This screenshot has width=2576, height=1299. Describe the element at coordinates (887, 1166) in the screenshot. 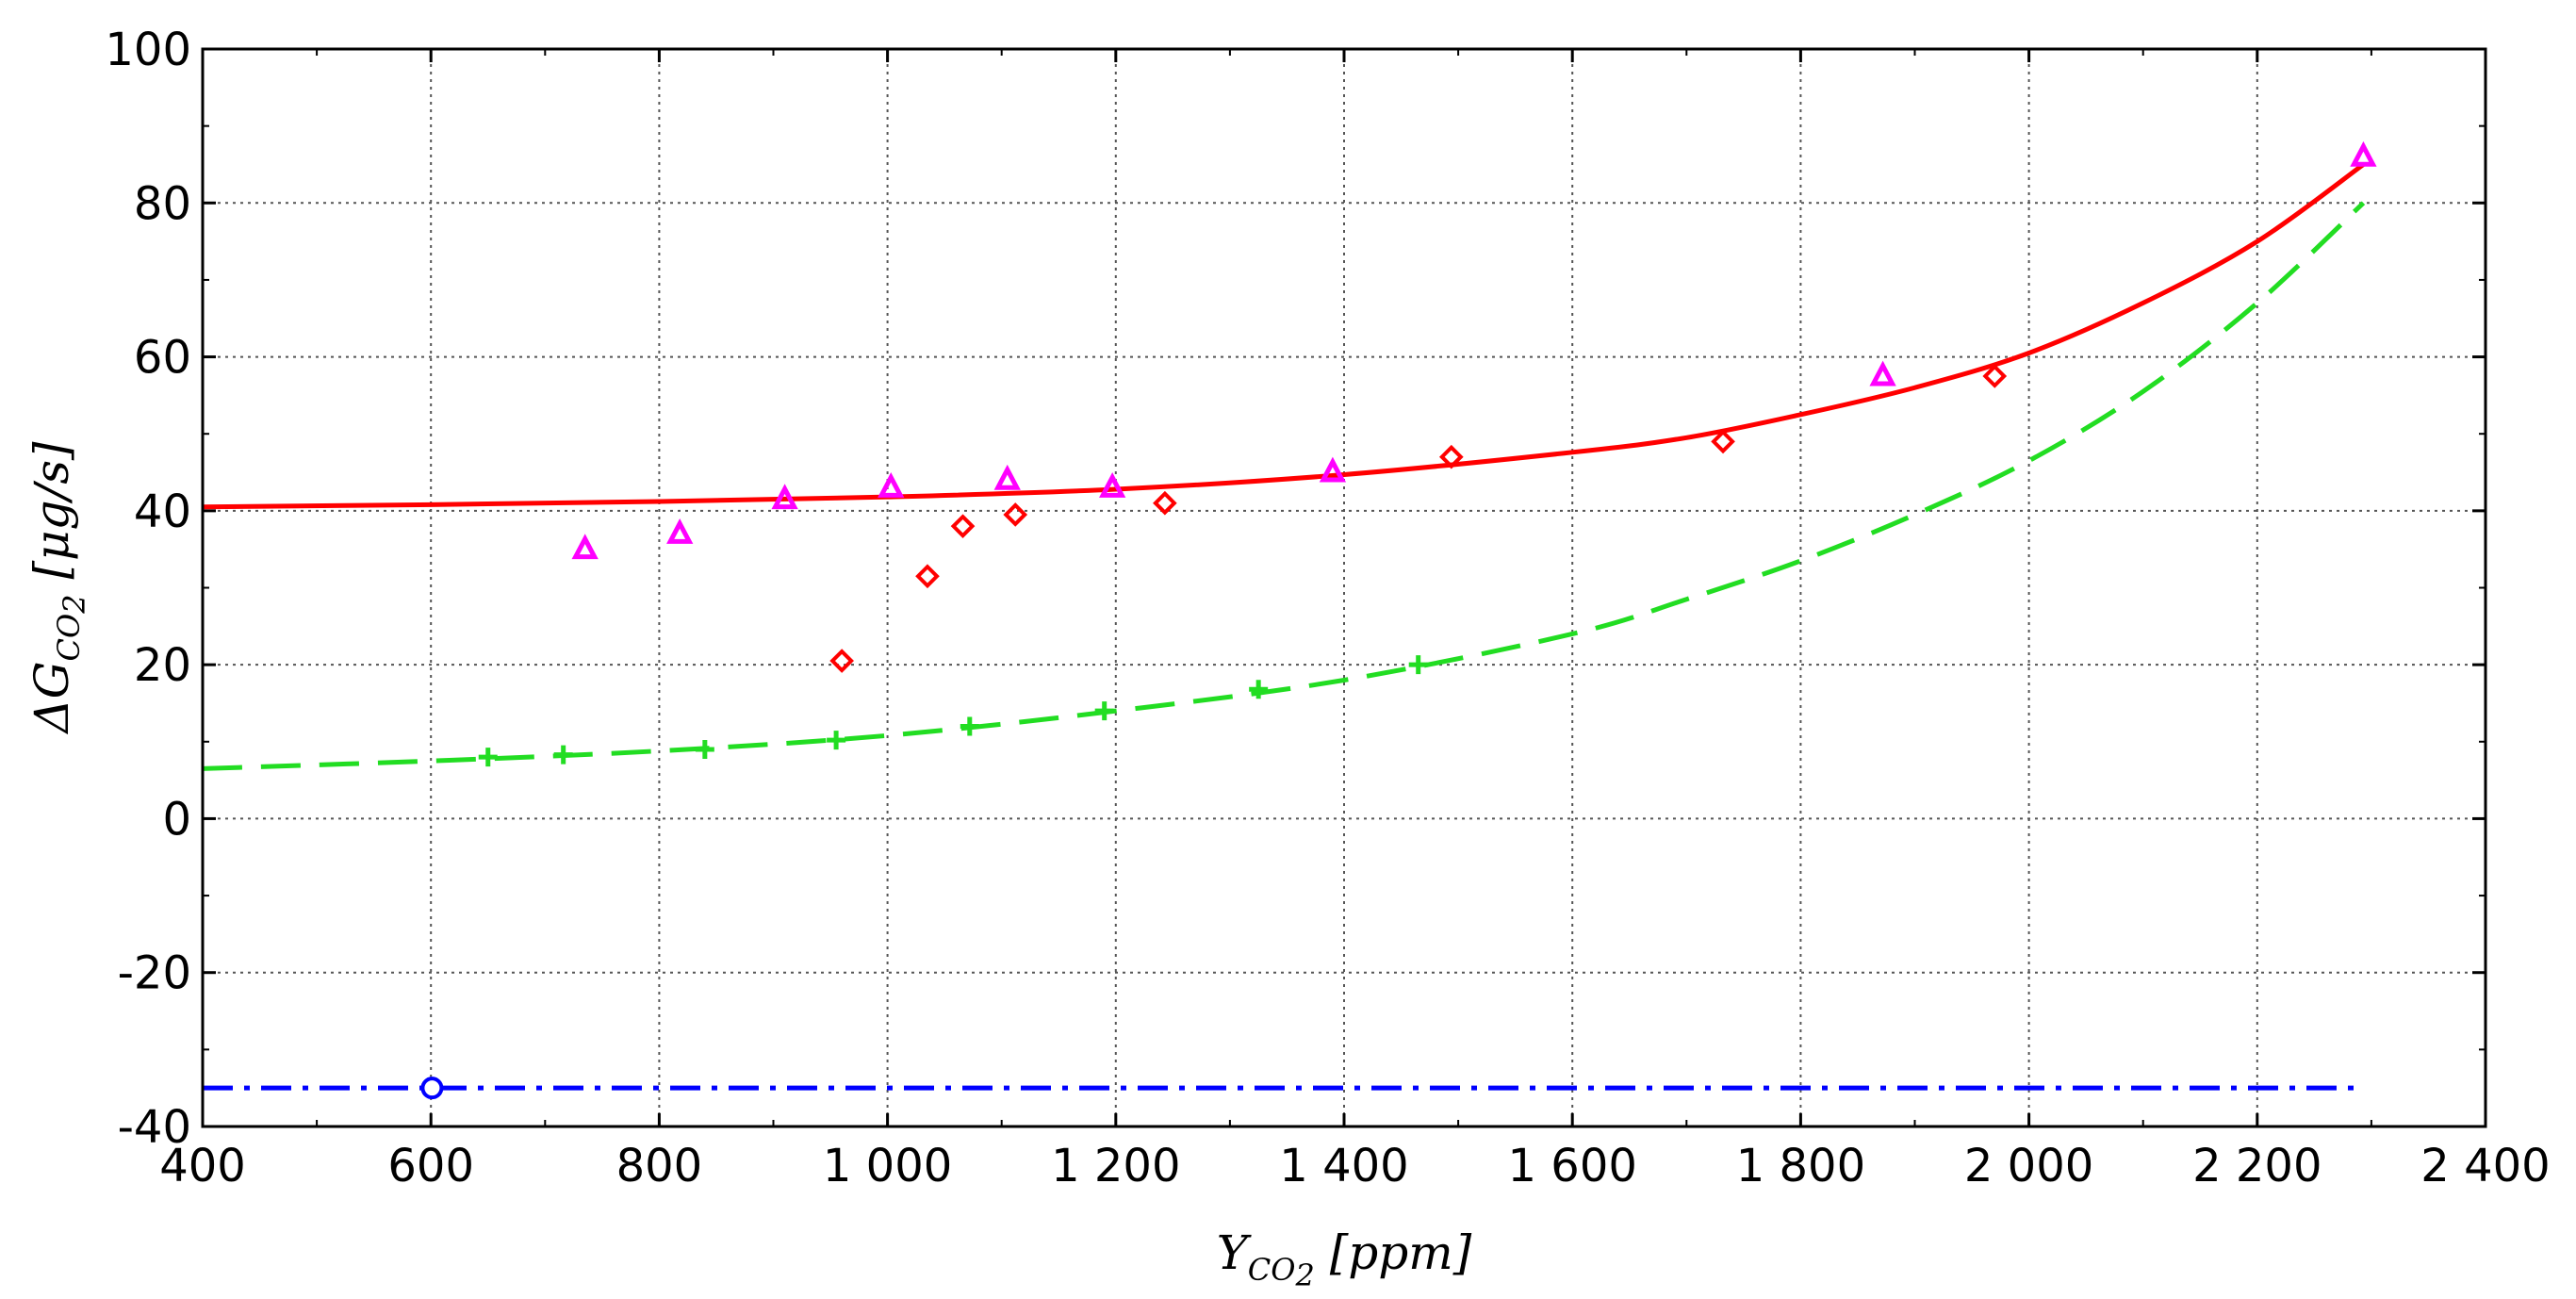

I see `x-tick-label: 1 000` at that location.